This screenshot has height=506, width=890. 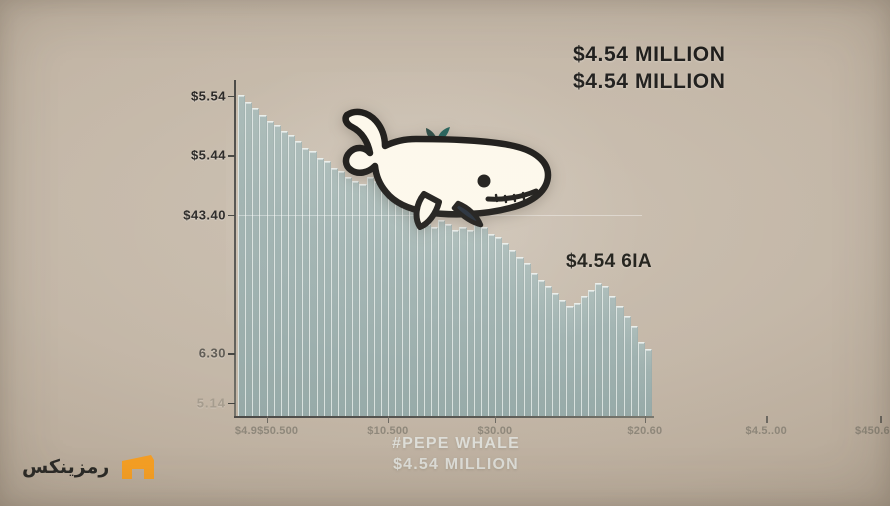 I want to click on whale-eye, so click(x=484, y=181).